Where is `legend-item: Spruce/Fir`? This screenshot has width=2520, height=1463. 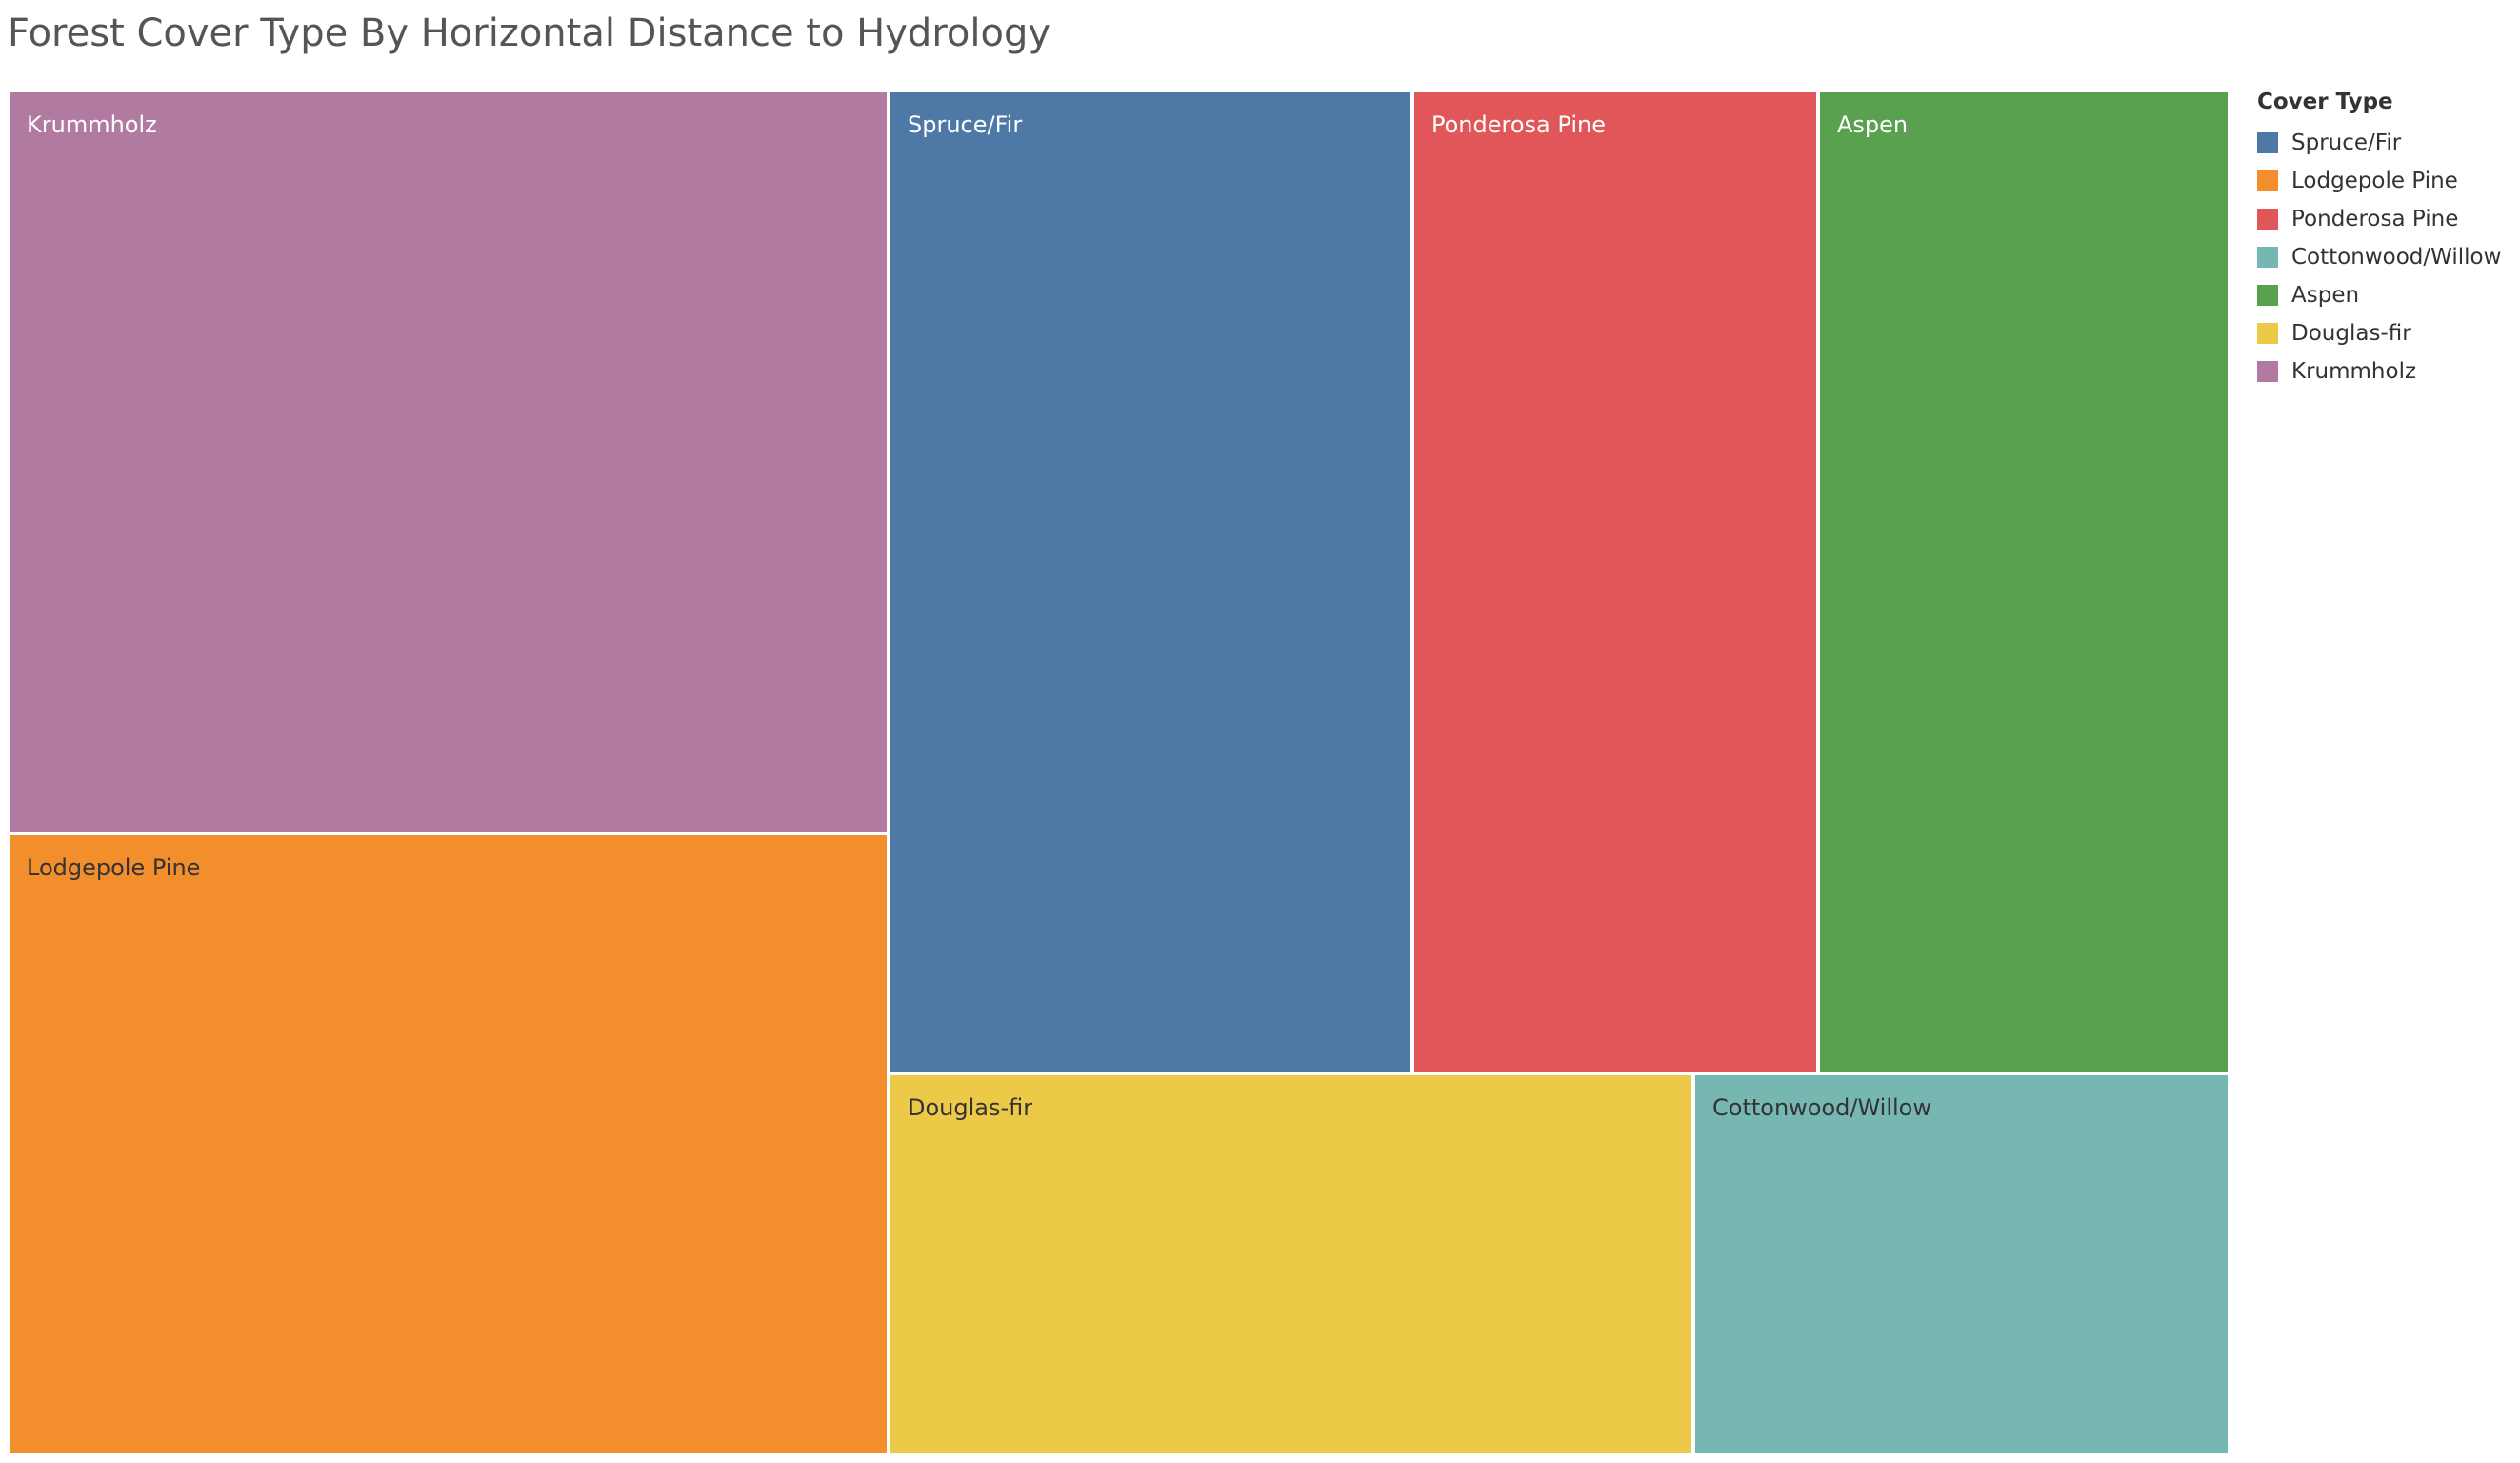 legend-item: Spruce/Fir is located at coordinates (2385, 143).